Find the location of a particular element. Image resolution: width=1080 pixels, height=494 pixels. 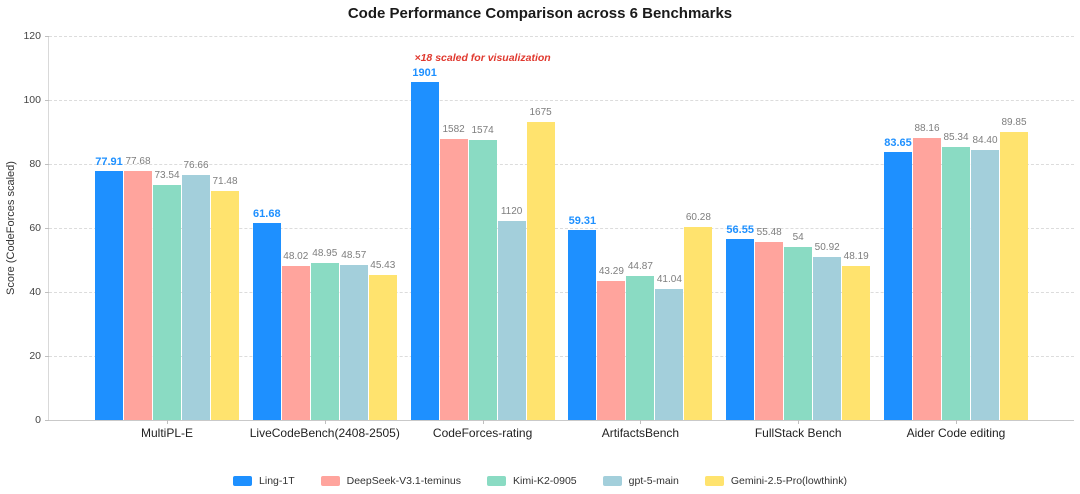

bar-cell: 43.29 is located at coordinates (611, 228).